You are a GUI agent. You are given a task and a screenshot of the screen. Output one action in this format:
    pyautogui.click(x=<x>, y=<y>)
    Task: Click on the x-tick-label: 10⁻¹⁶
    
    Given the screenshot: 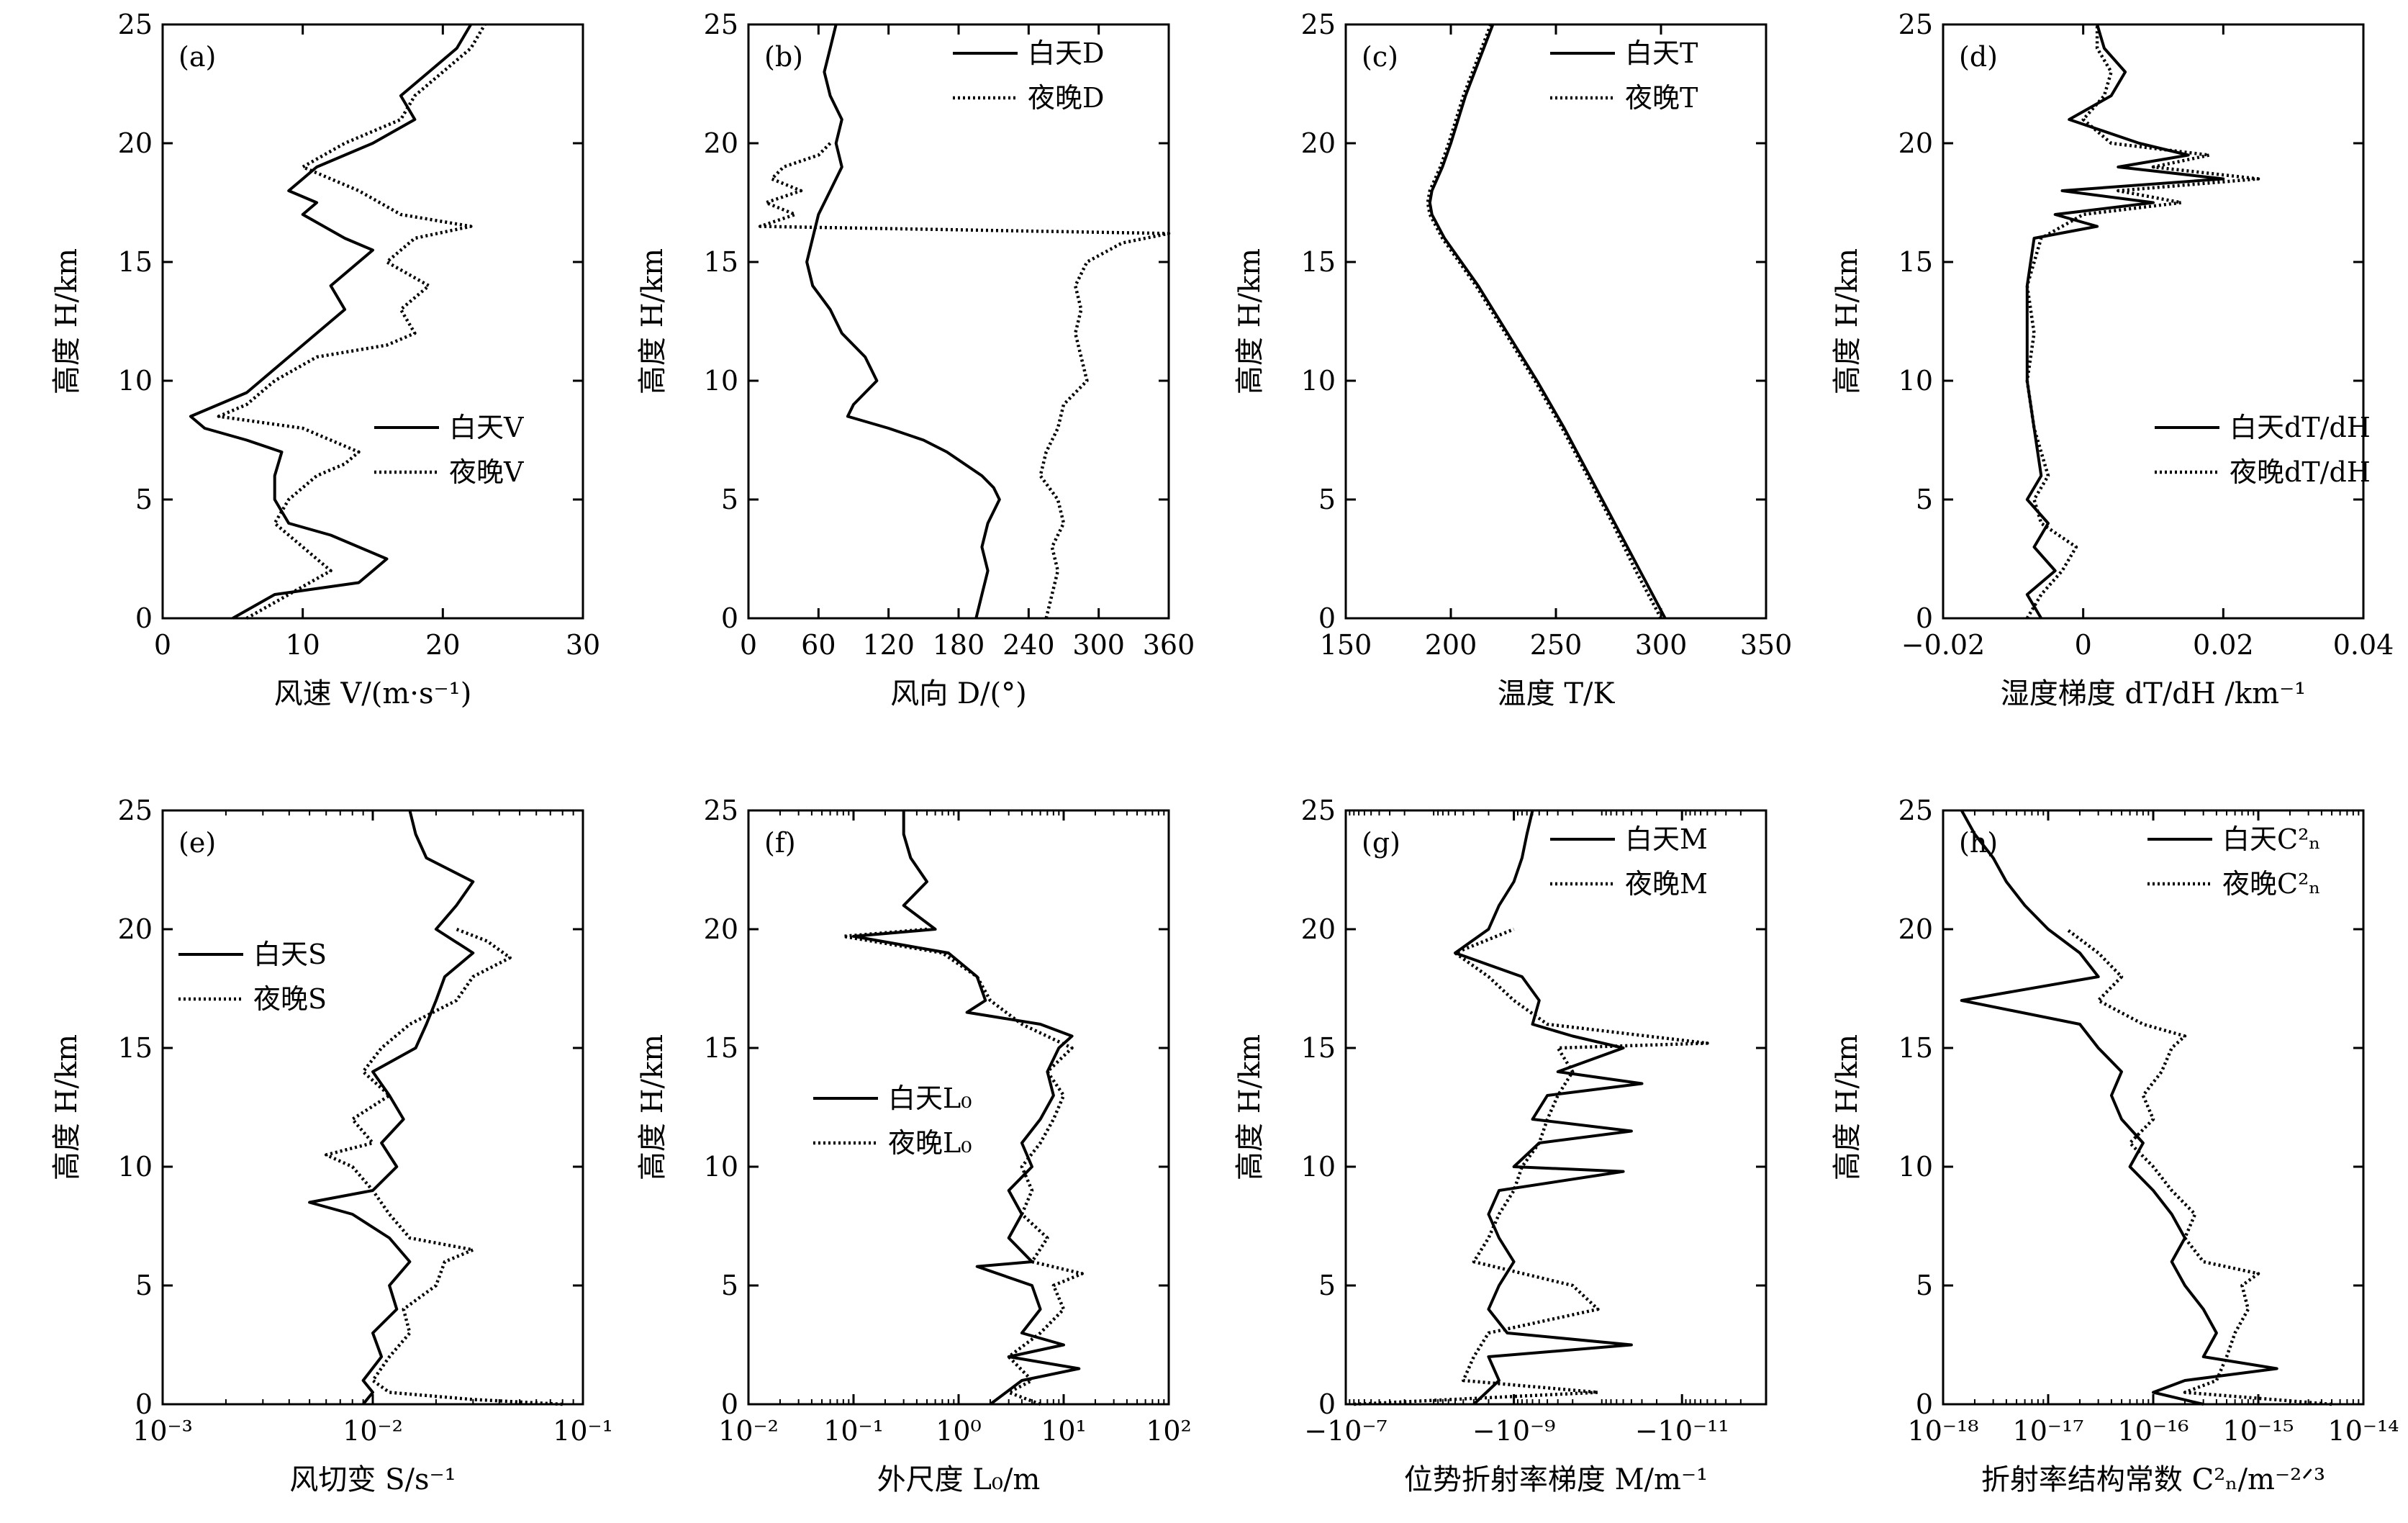 What is the action you would take?
    pyautogui.click(x=2153, y=1431)
    